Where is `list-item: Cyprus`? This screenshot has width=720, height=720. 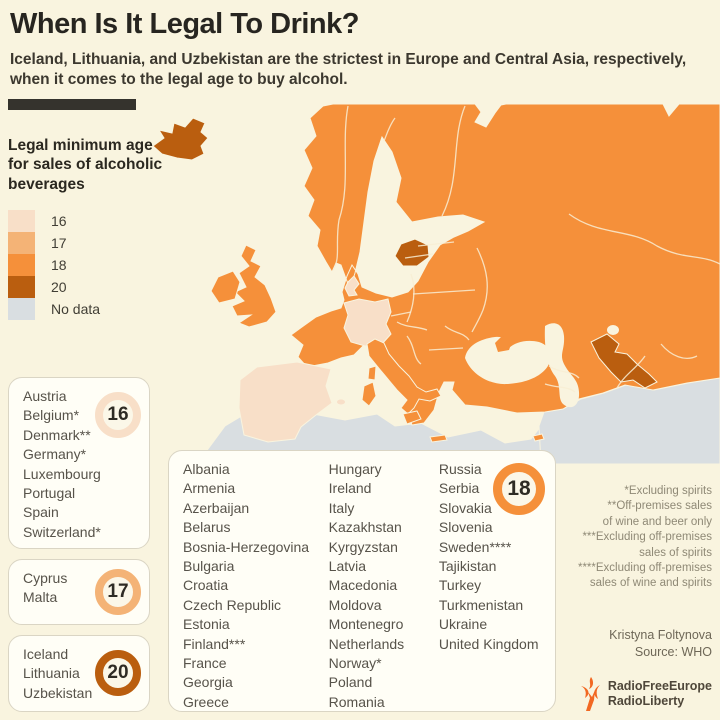
list-item: Cyprus is located at coordinates (45, 578).